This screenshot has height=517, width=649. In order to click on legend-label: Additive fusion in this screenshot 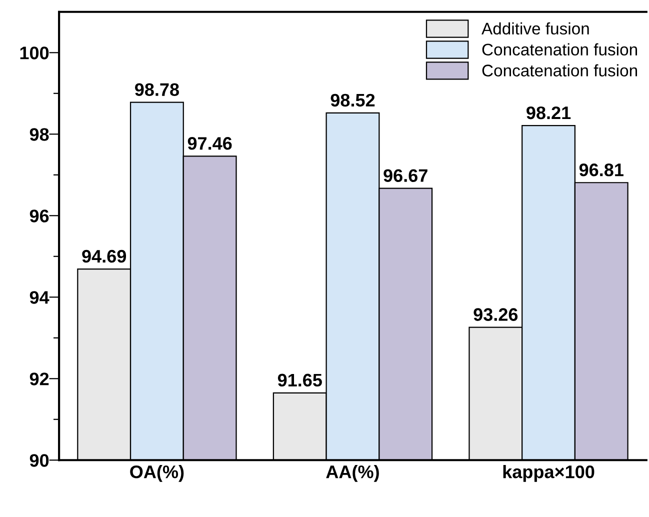, I will do `click(535, 28)`.